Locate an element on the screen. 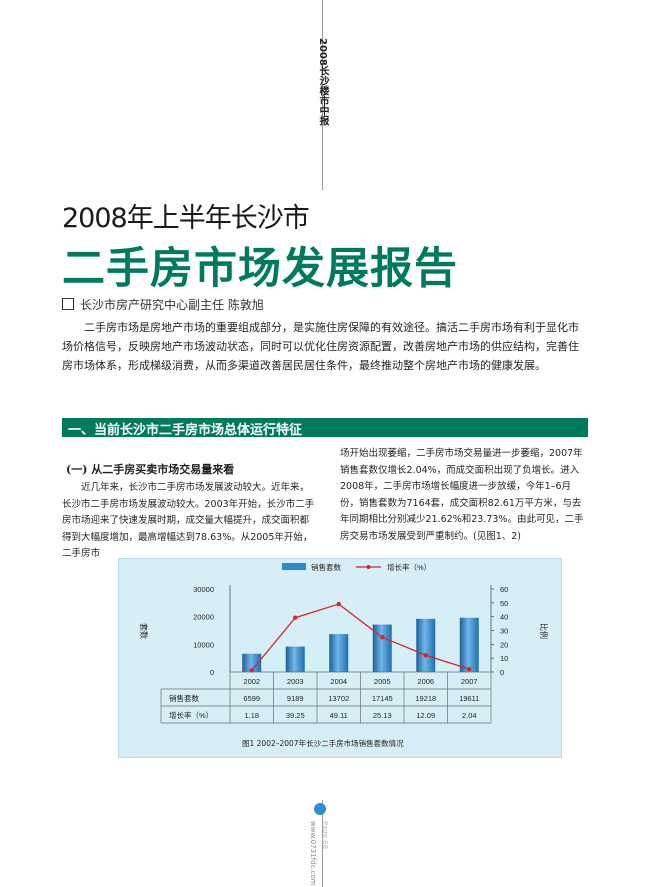 This screenshot has width=650, height=887. bottom-divider-line is located at coordinates (322, 843).